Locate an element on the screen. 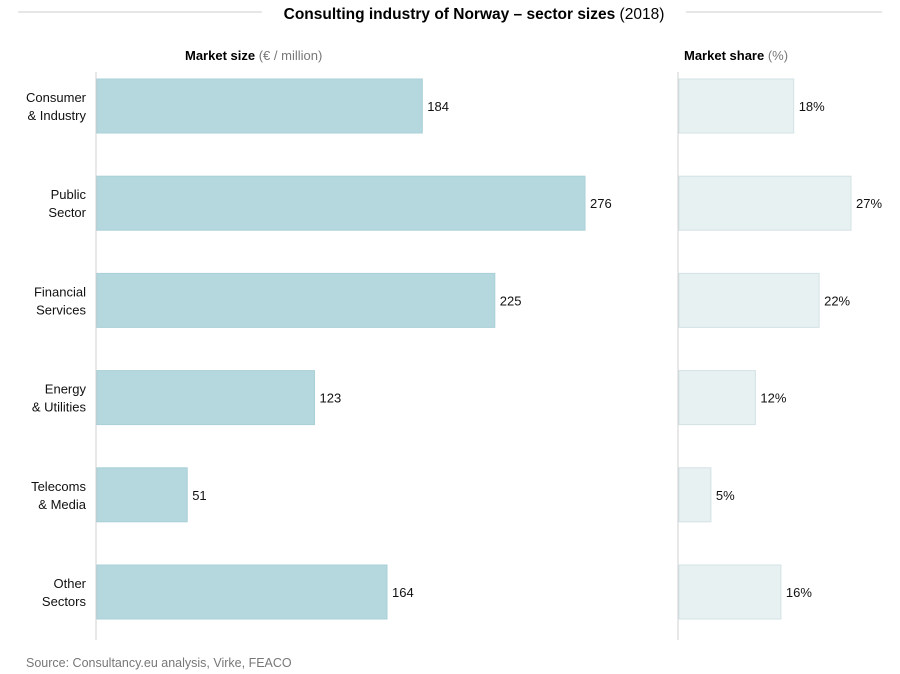 This screenshot has width=900, height=674. category-label: Consumer & Industry is located at coordinates (56, 106).